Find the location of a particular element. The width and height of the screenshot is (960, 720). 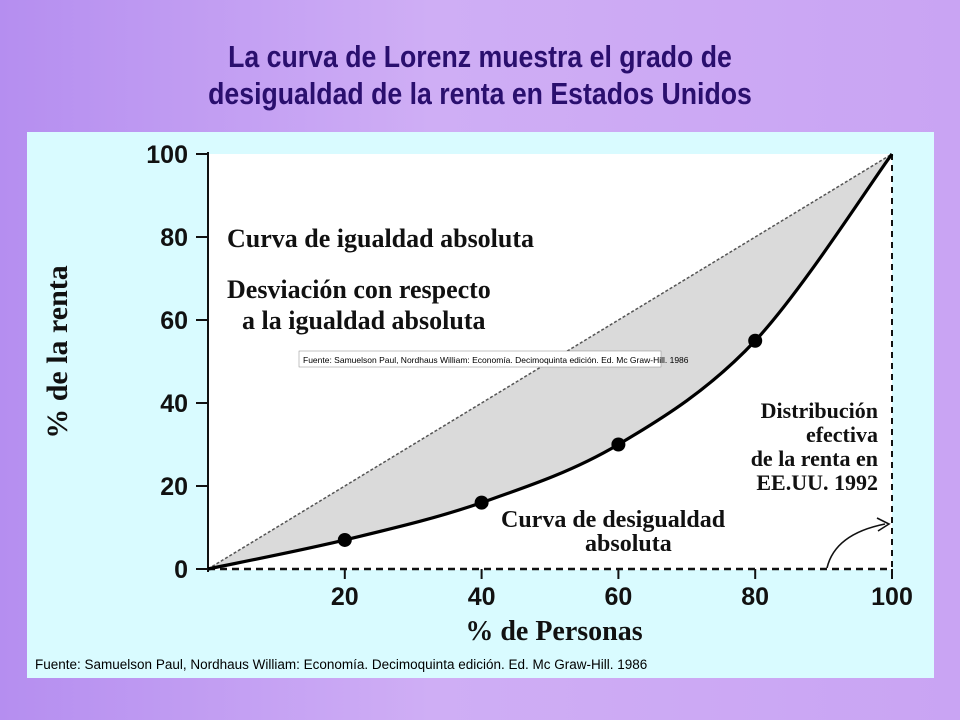

x-tick-label: 100 is located at coordinates (892, 597).